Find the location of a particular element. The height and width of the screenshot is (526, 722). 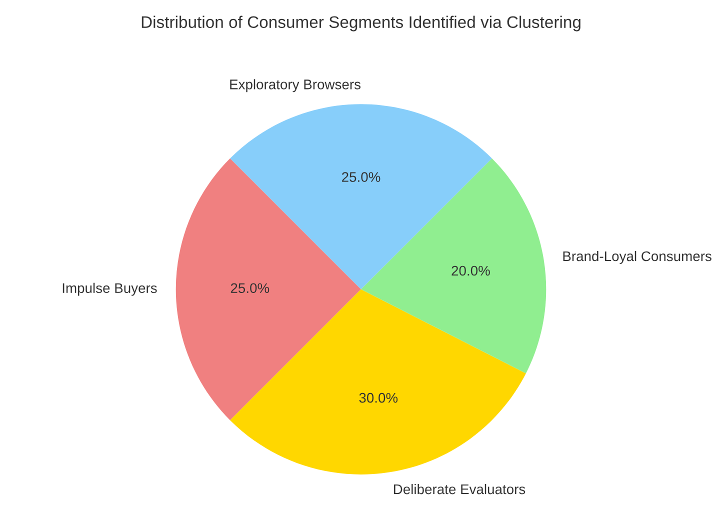

slice-label: Impulse Buyers is located at coordinates (109, 289).